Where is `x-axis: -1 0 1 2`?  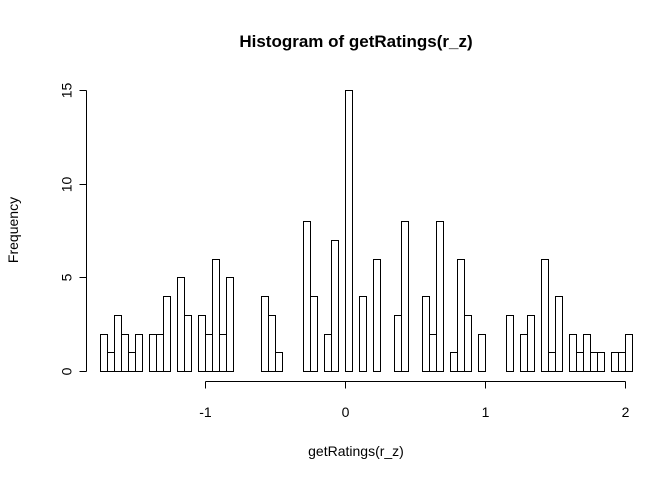
x-axis: -1 0 1 2 is located at coordinates (414, 400).